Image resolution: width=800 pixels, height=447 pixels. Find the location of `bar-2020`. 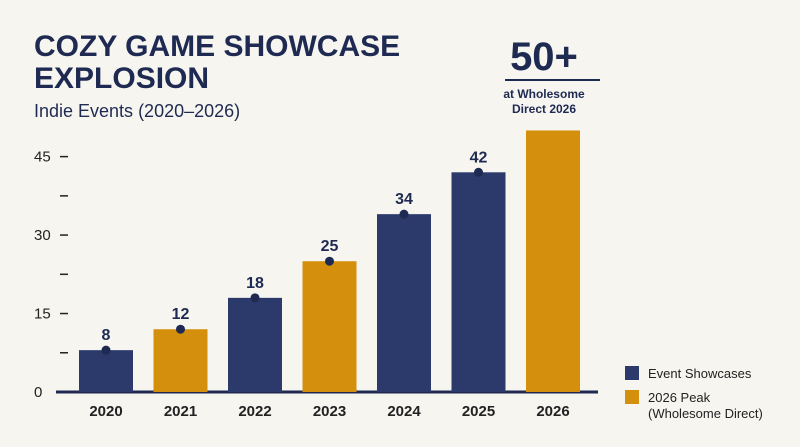

bar-2020 is located at coordinates (106, 371).